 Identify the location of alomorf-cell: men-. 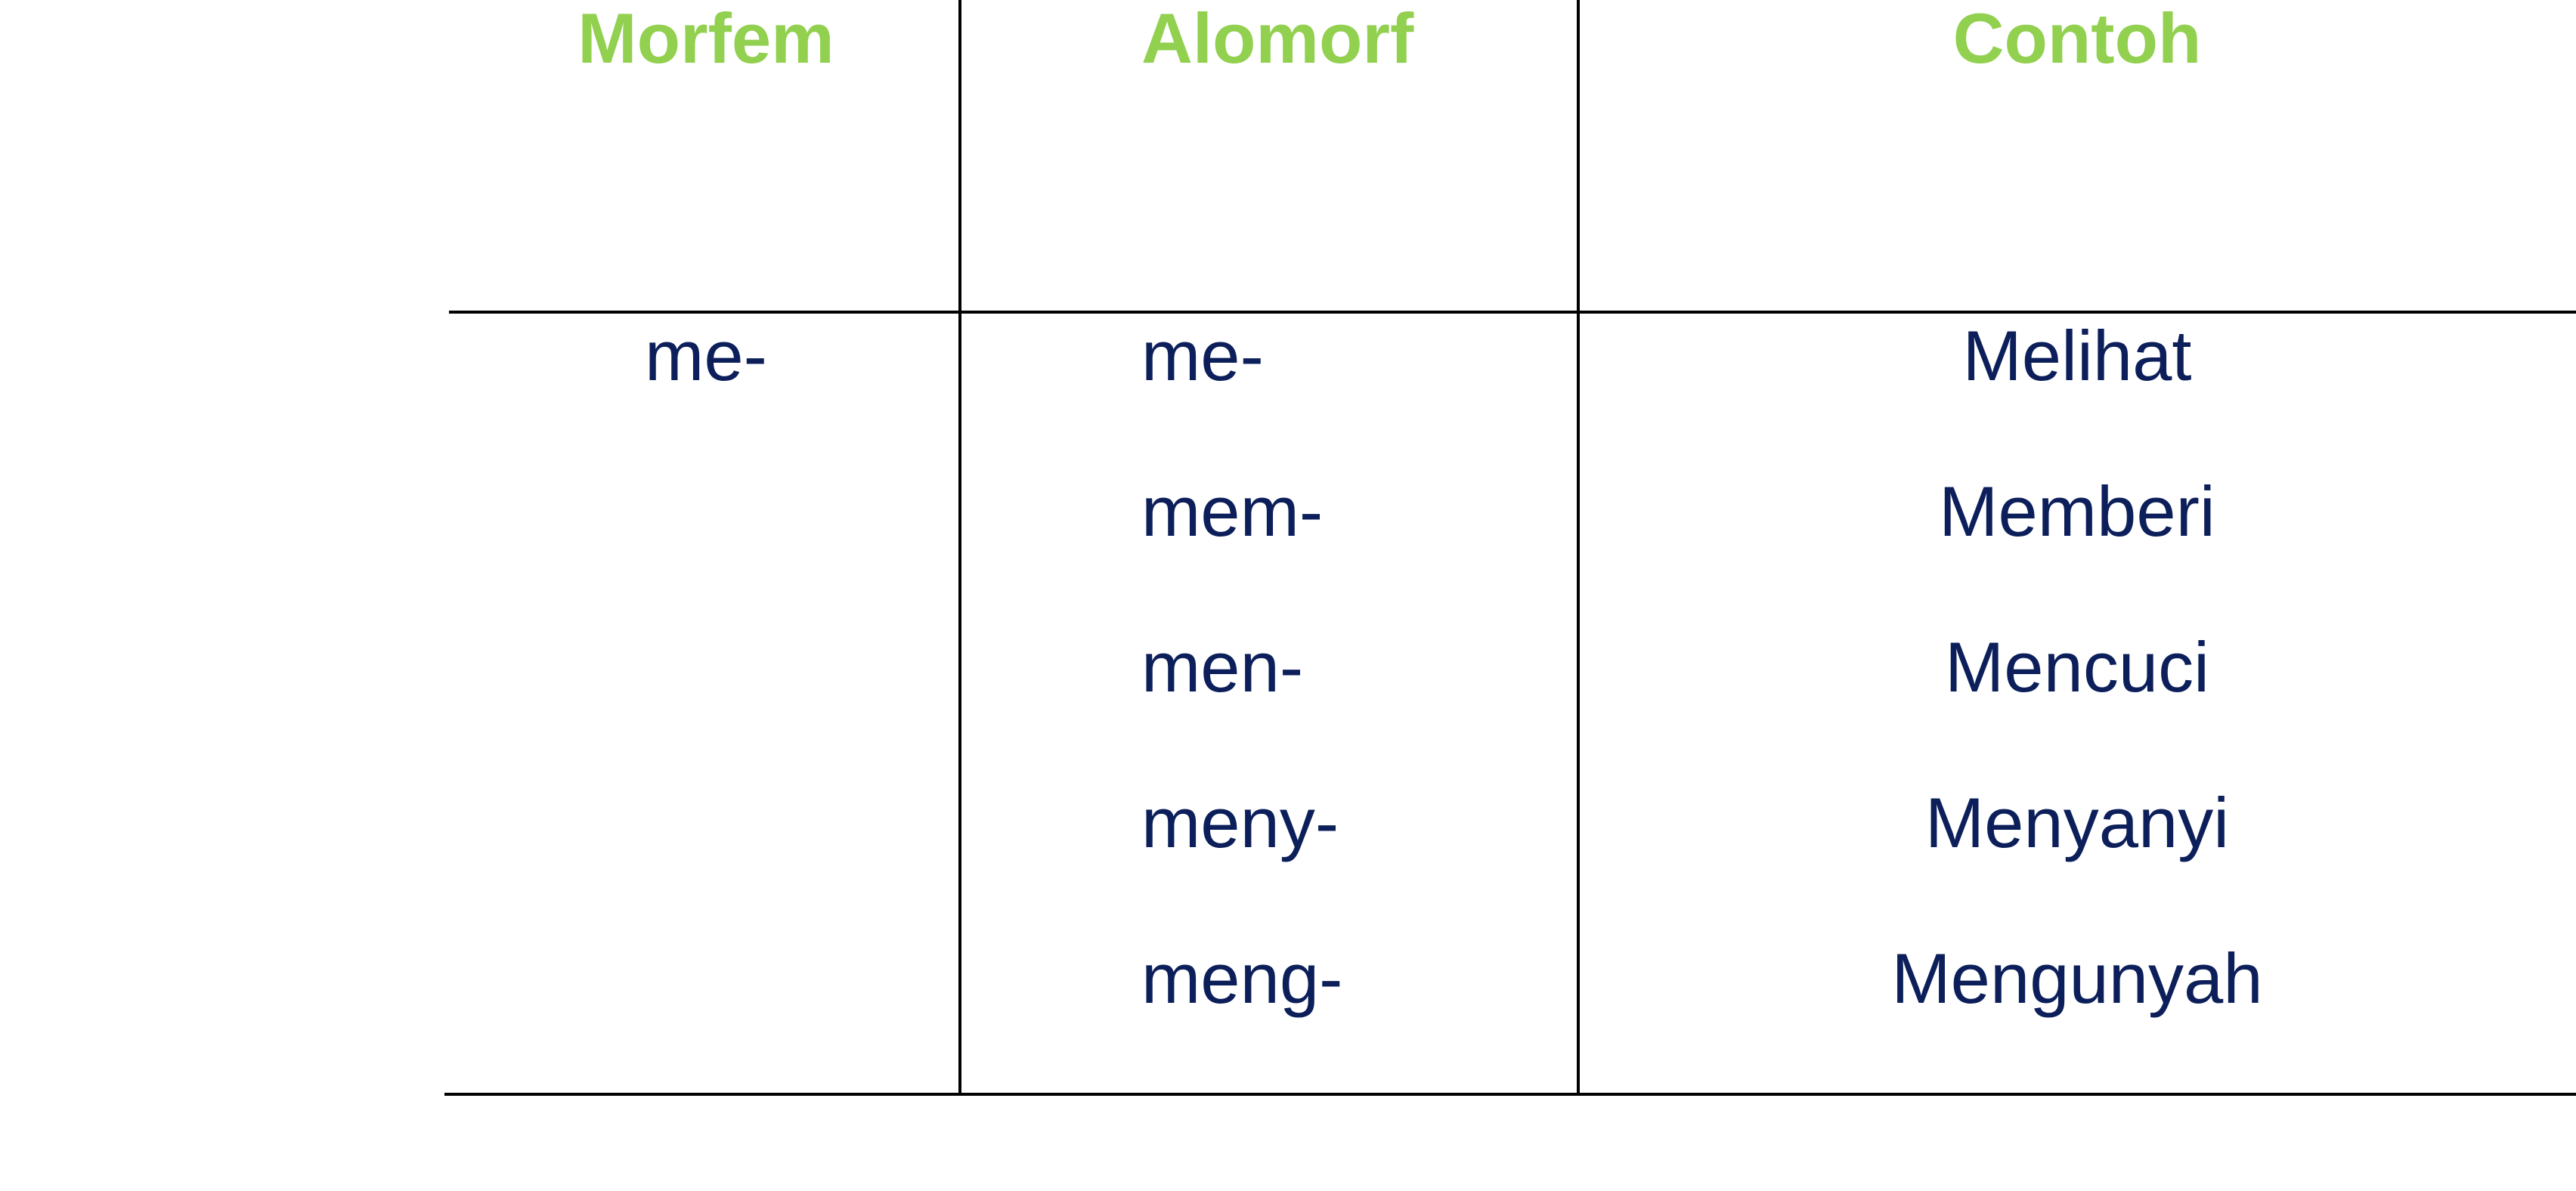
(1222, 667).